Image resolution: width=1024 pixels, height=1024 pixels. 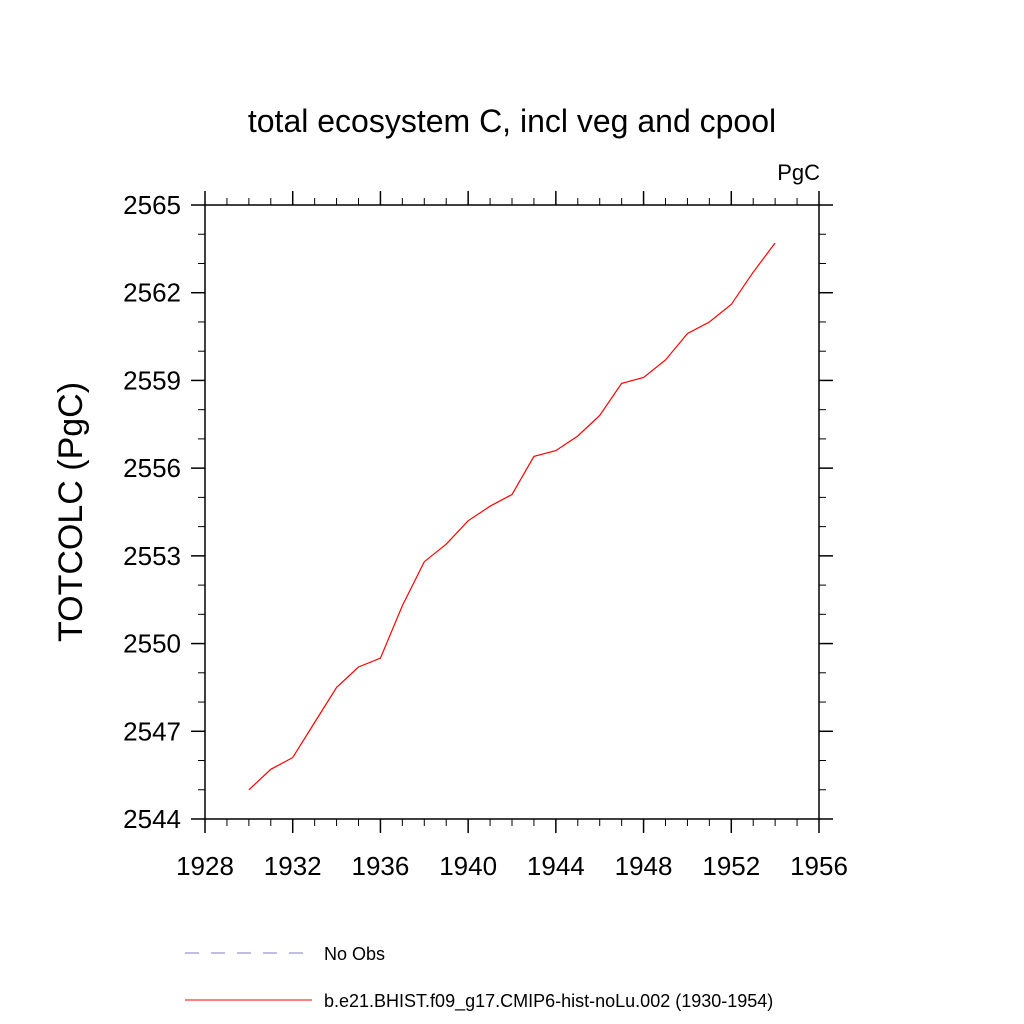 What do you see at coordinates (152, 468) in the screenshot?
I see `y-tick-label: 2556` at bounding box center [152, 468].